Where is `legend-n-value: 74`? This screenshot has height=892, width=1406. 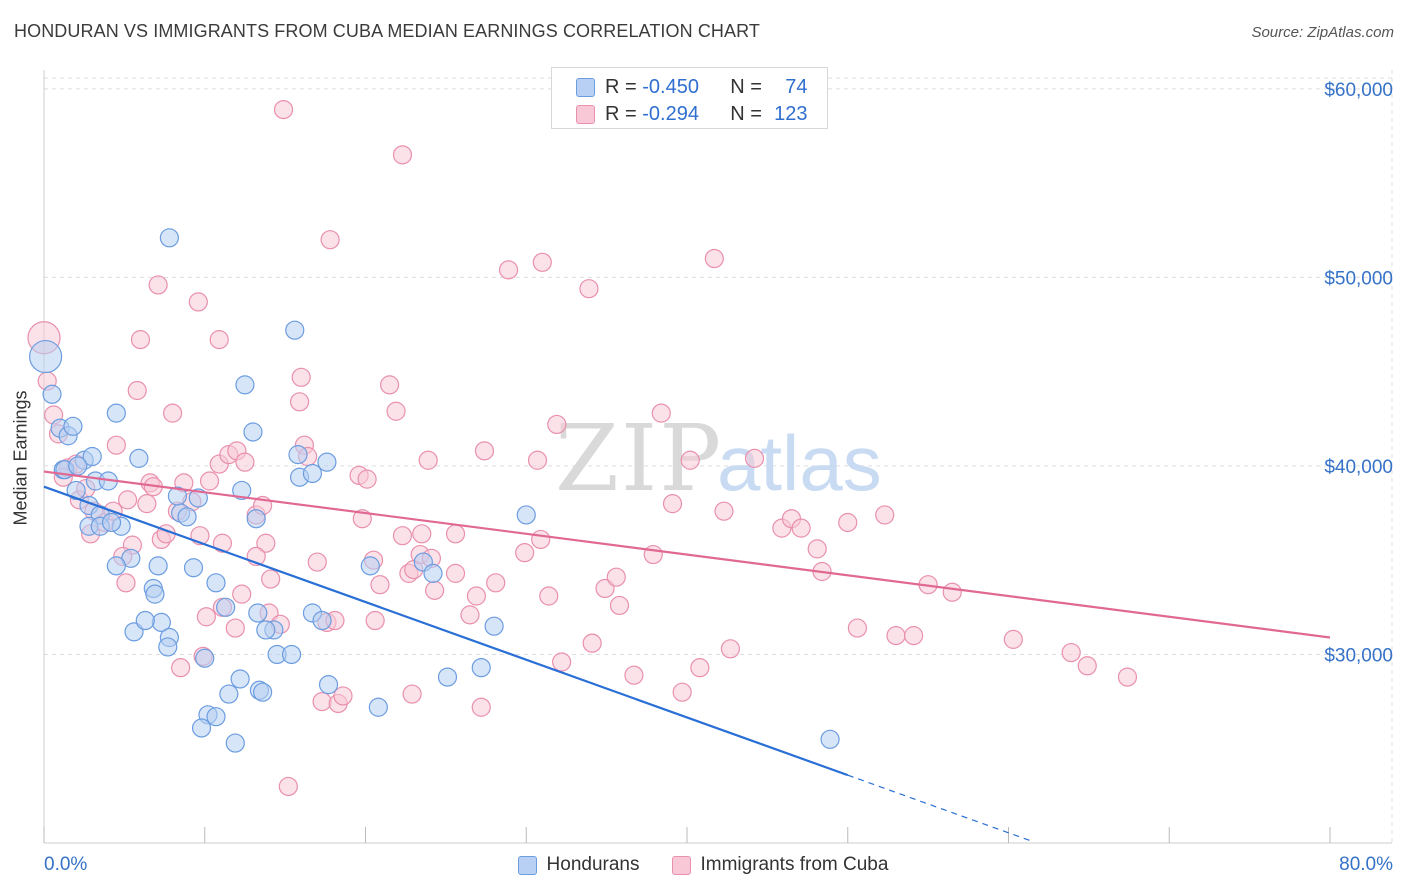
legend-n-value: 74 is located at coordinates (796, 86).